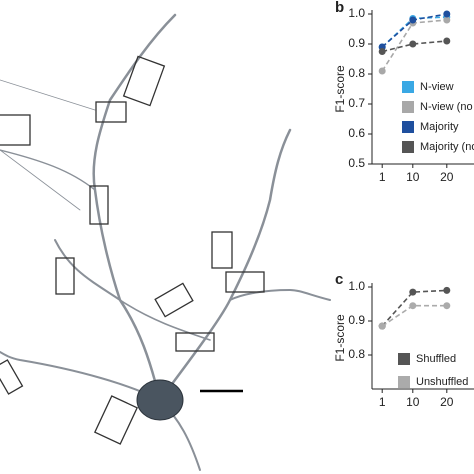  Describe the element at coordinates (447, 147) in the screenshot. I see `legend-label: Majority (no` at that location.